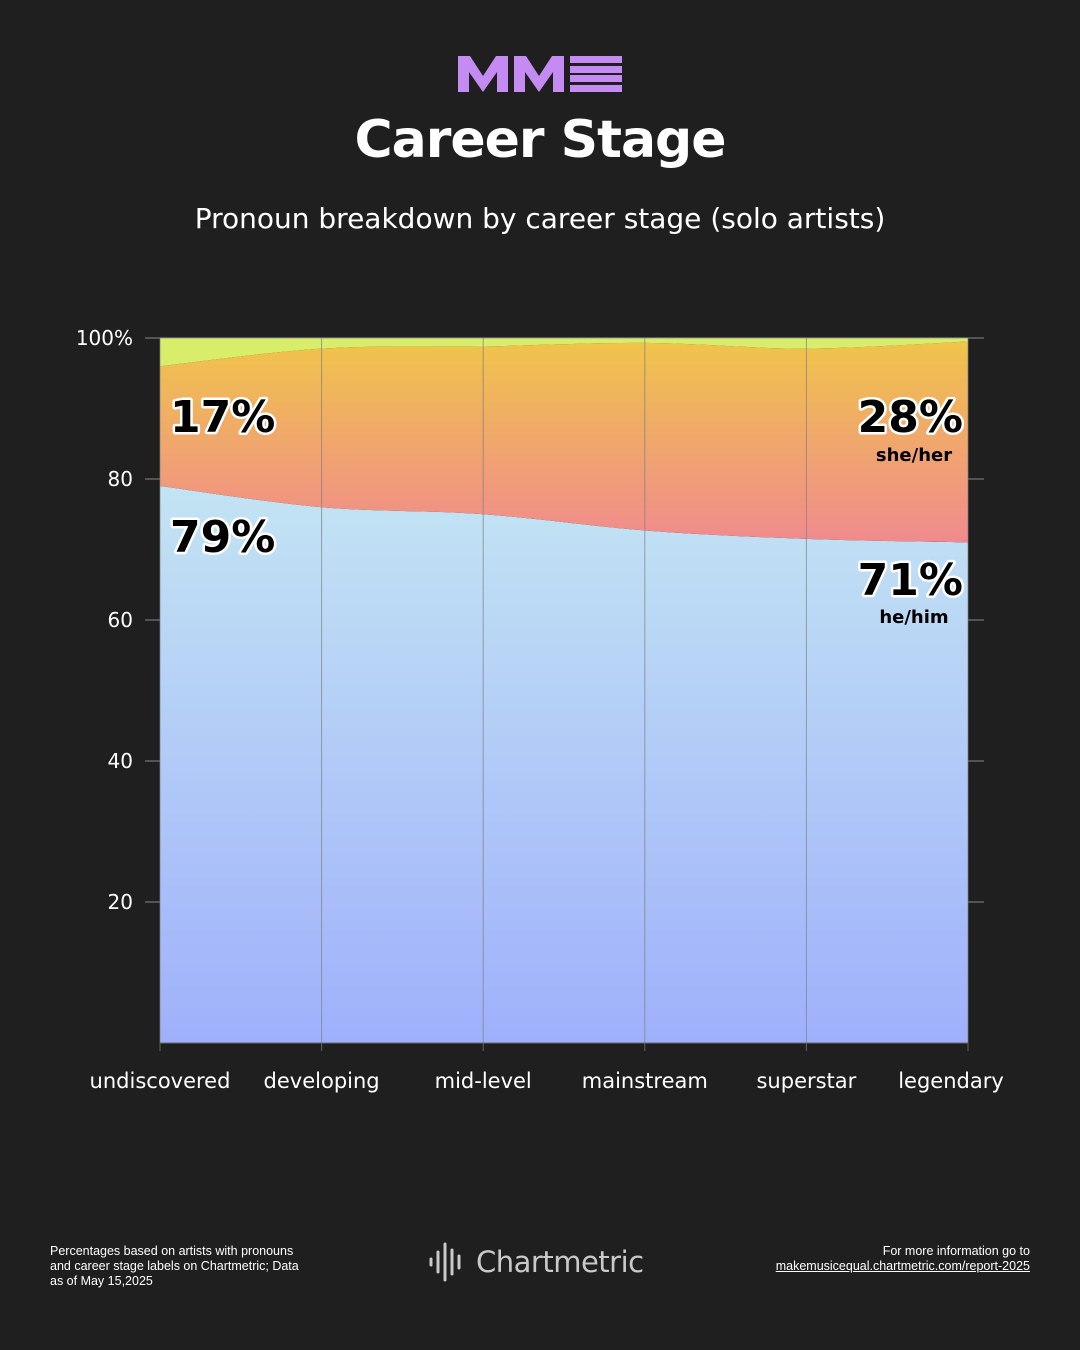  I want to click on area-series-other, so click(564, 352).